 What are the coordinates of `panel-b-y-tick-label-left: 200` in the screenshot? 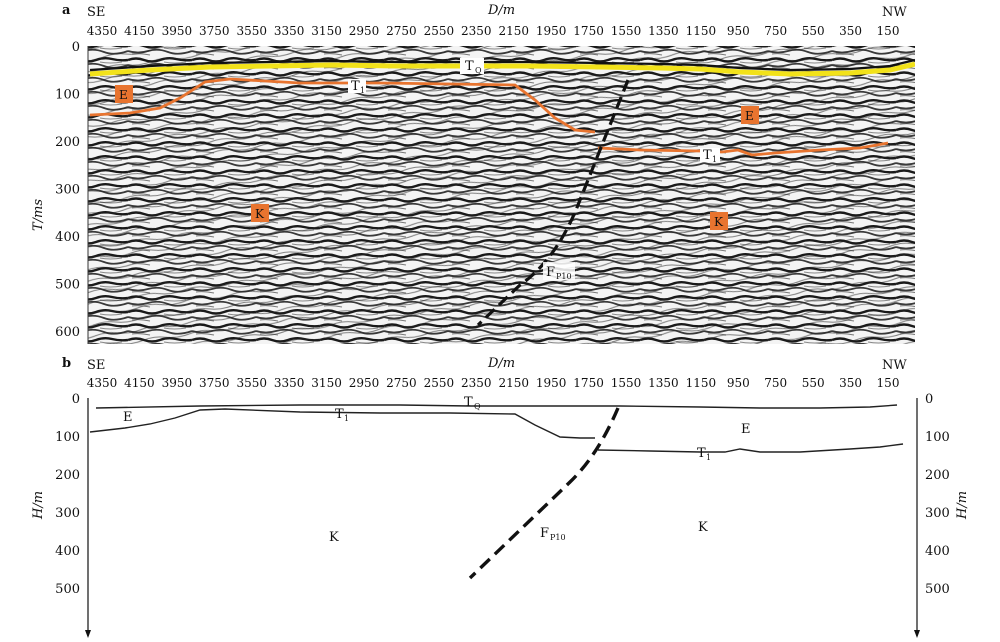 It's located at (67, 475).